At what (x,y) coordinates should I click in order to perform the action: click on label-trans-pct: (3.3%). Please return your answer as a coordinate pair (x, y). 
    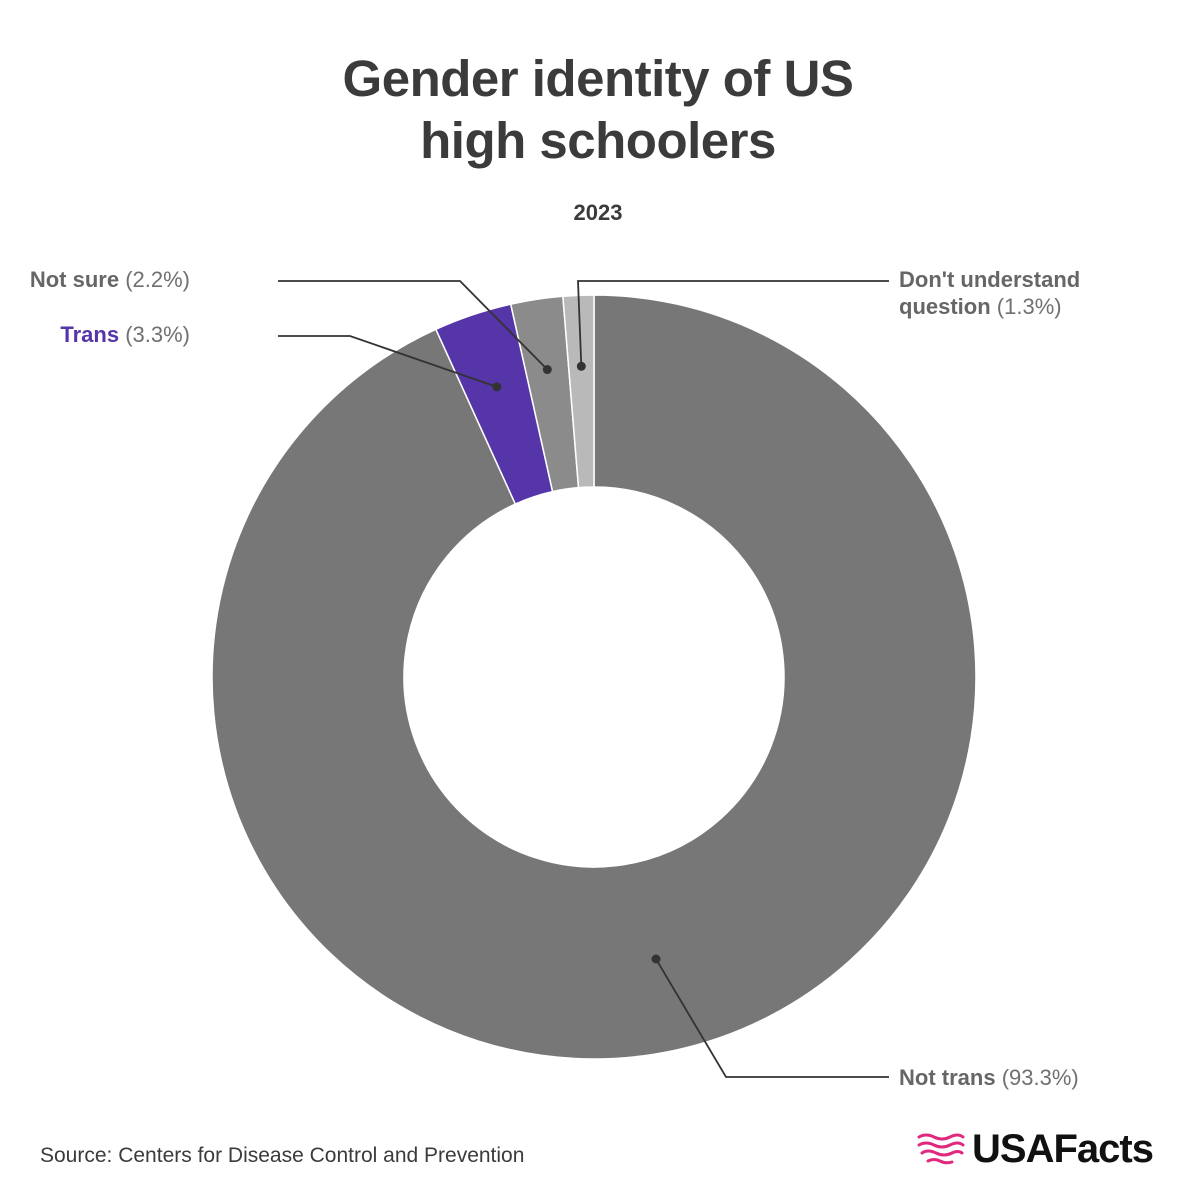
    Looking at the image, I should click on (157, 334).